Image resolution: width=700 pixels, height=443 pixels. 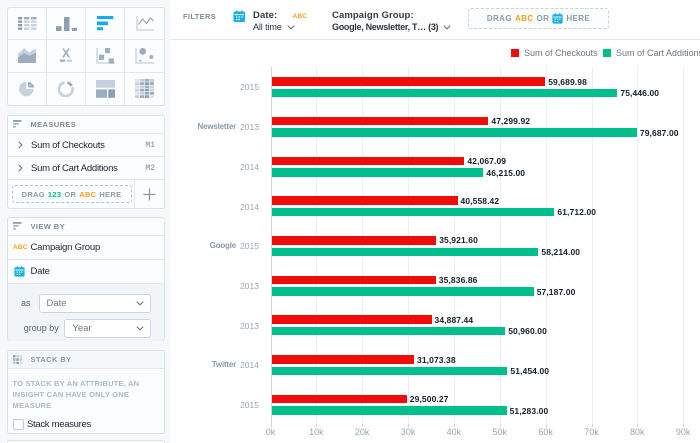 What do you see at coordinates (66, 54) in the screenshot?
I see `svg-text: X` at bounding box center [66, 54].